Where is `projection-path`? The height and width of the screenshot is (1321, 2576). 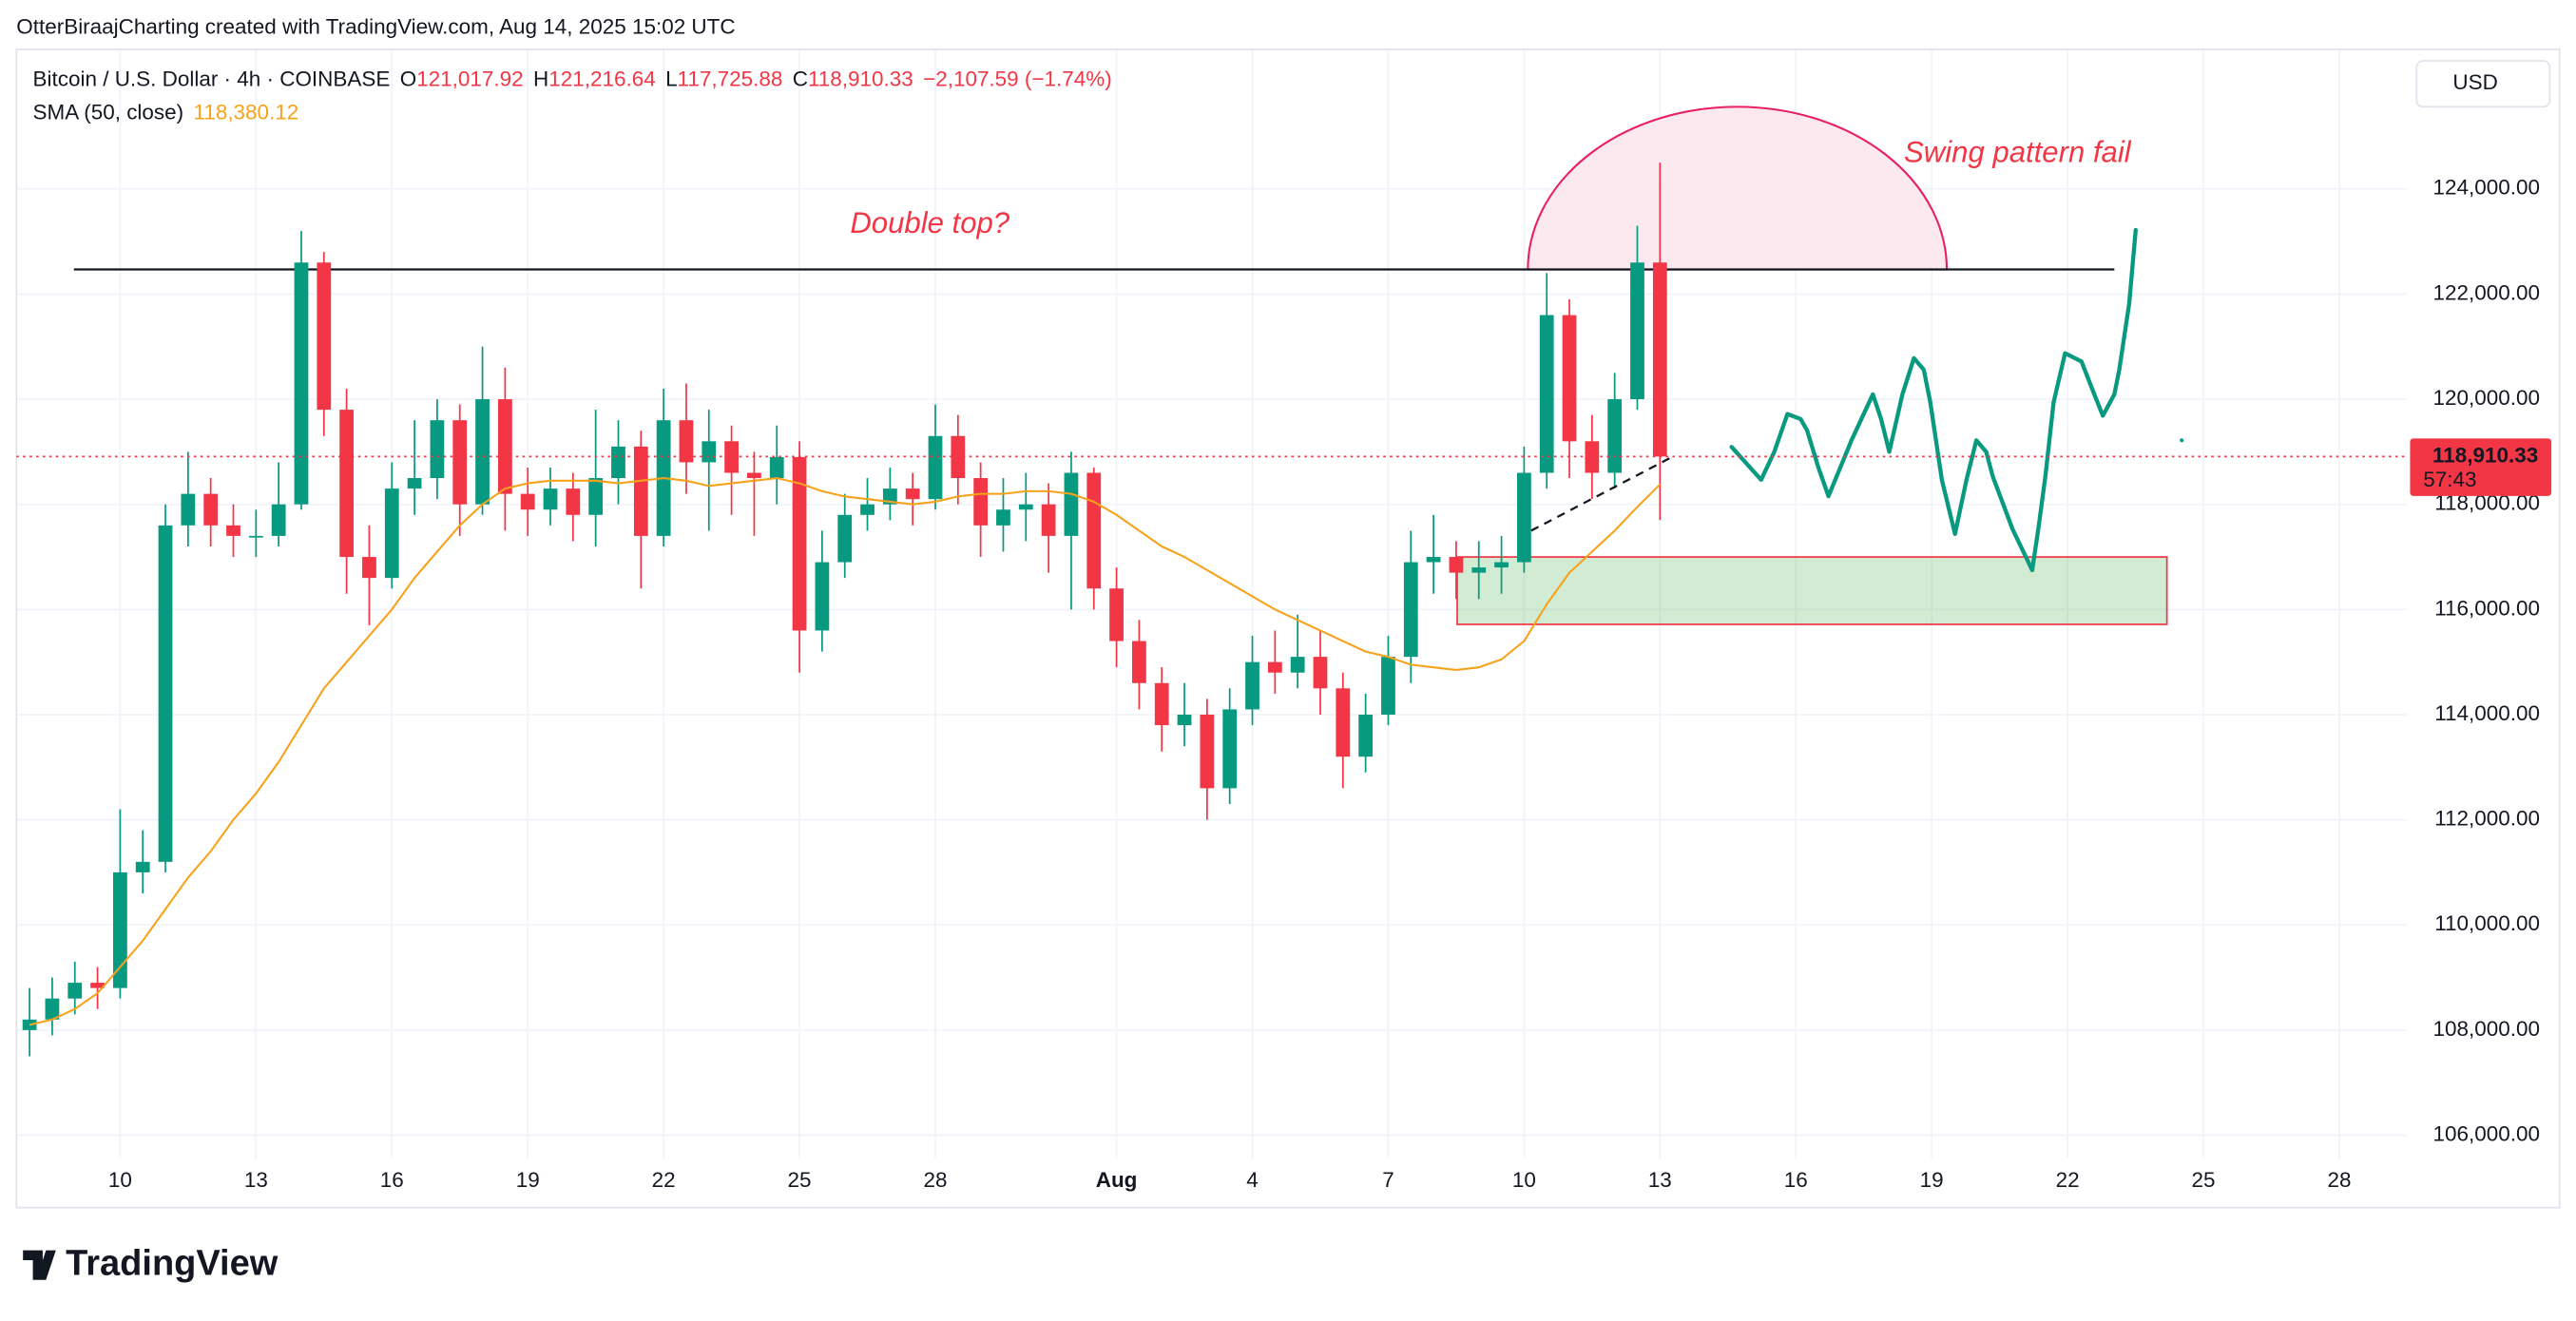
projection-path is located at coordinates (1933, 400).